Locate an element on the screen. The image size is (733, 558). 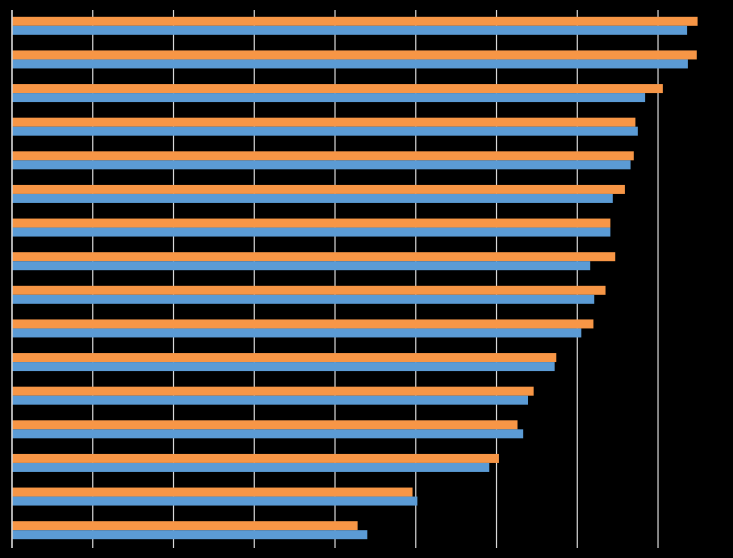
bar-series2-row14 is located at coordinates (251, 467).